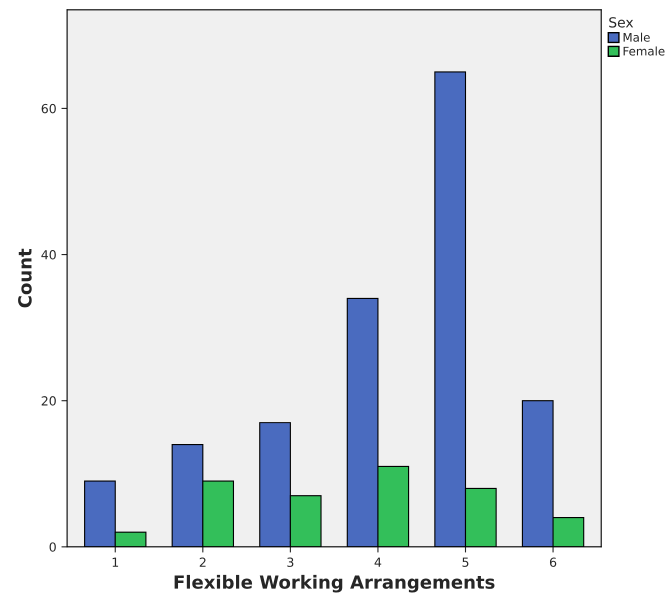 The image size is (671, 611). I want to click on x-tick-label: 6, so click(553, 562).